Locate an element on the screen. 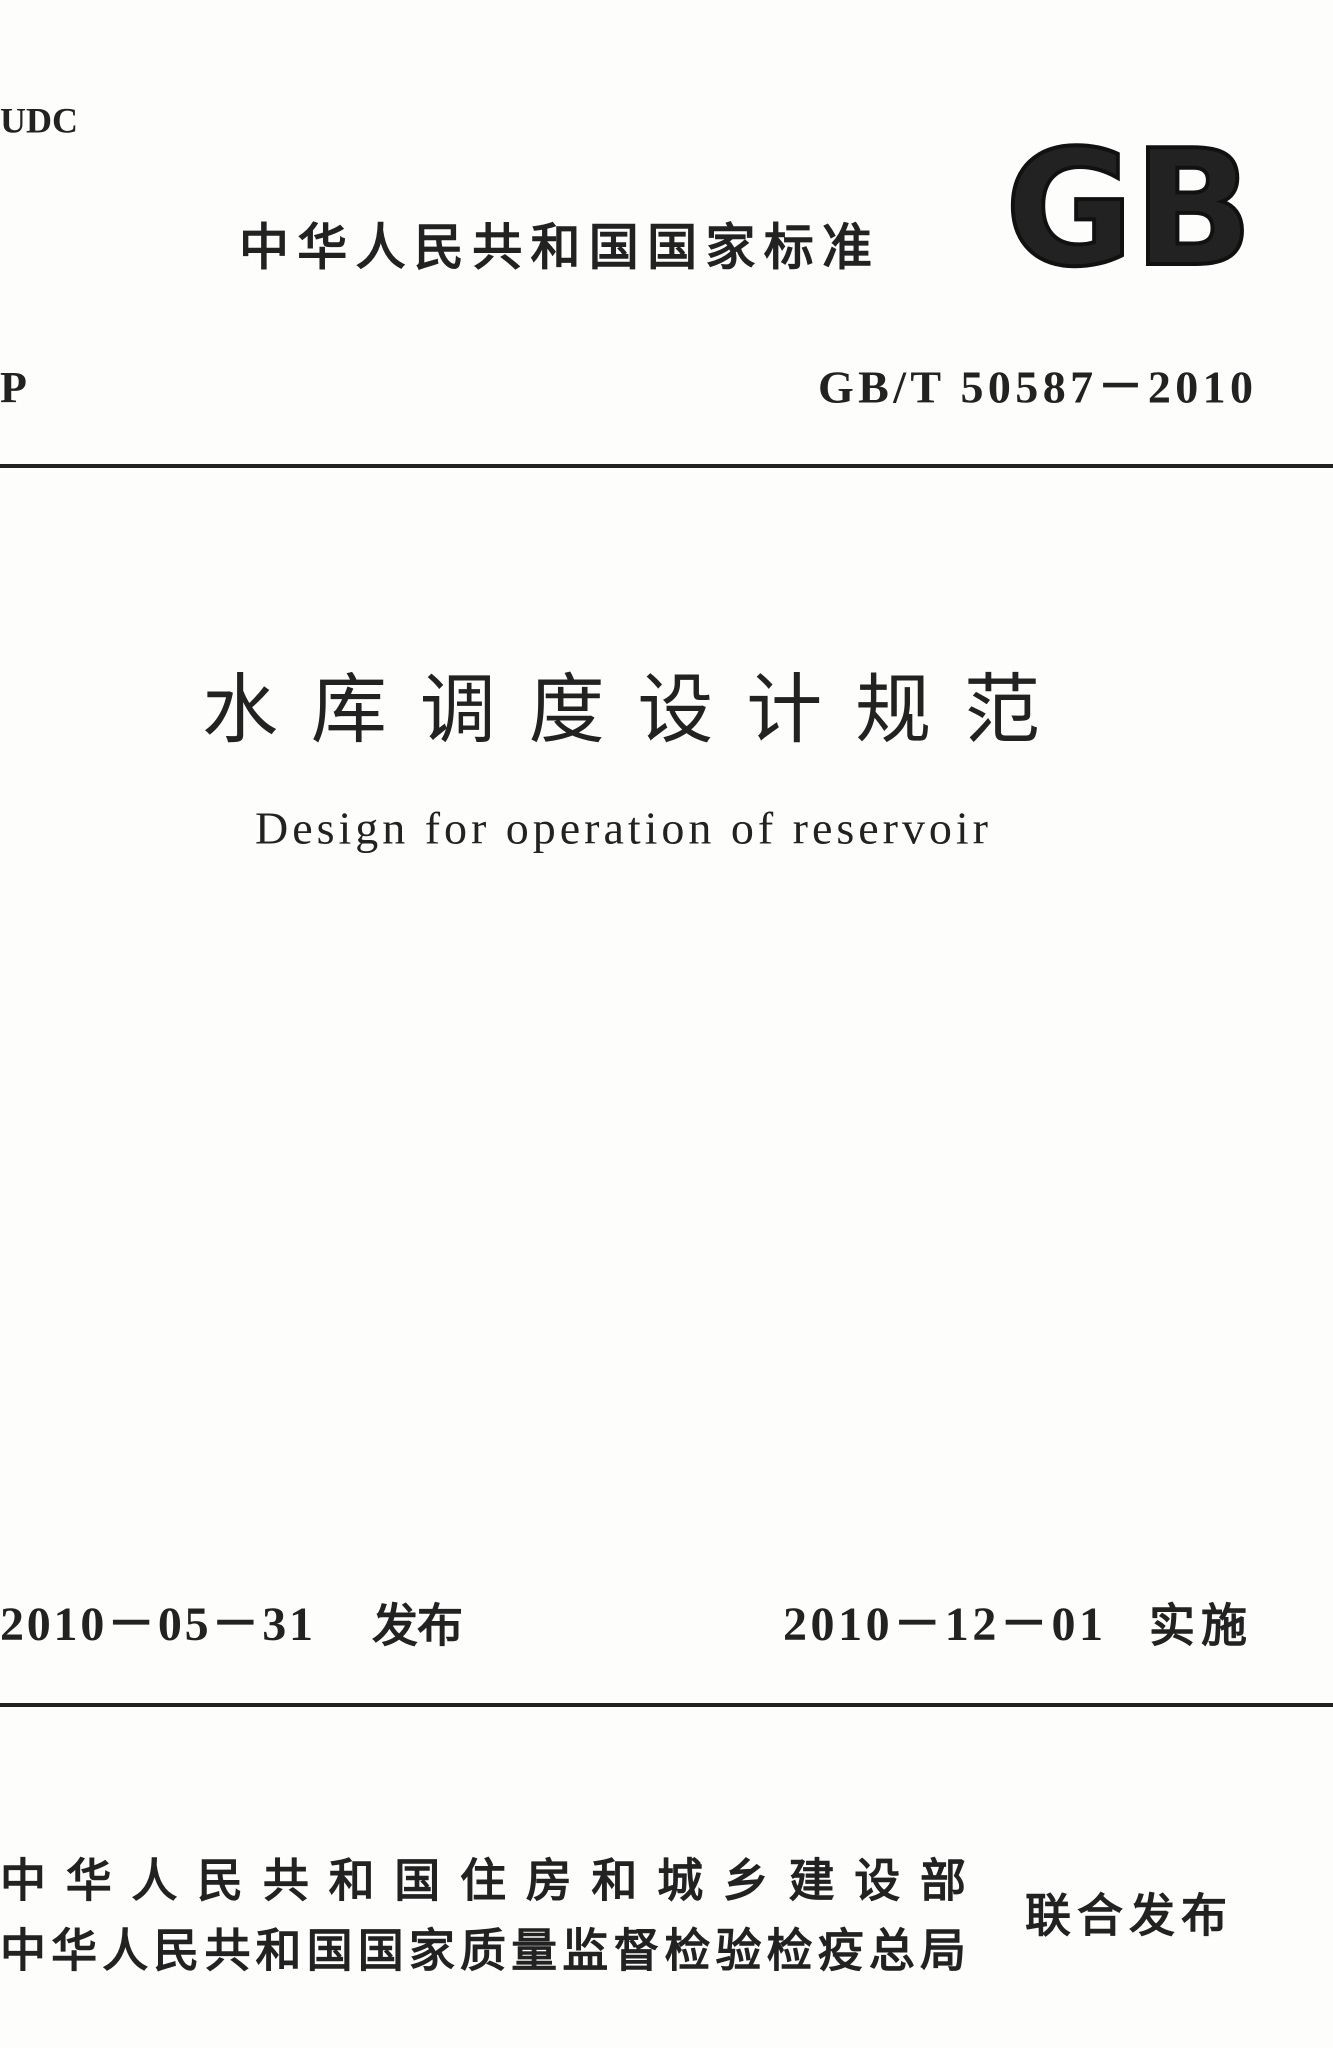 The width and height of the screenshot is (1333, 2048). title-english: Design for operation of reservoir is located at coordinates (621, 828).